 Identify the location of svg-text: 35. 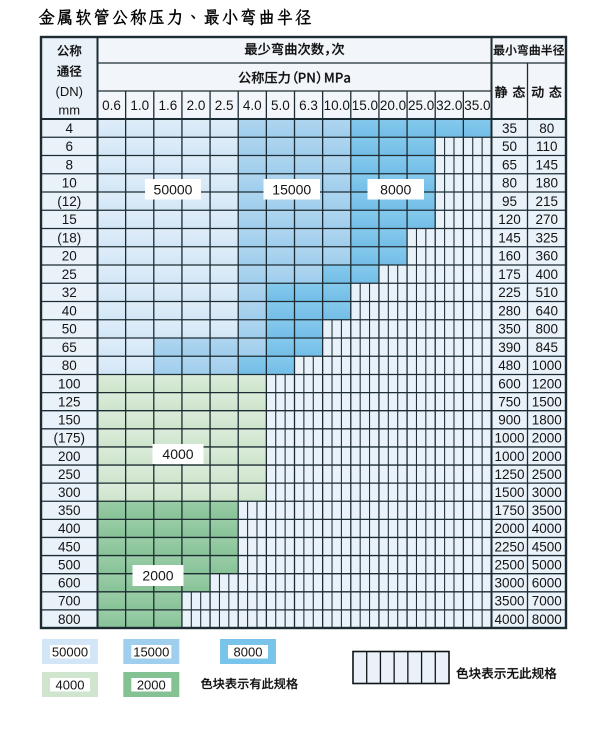
(509, 128).